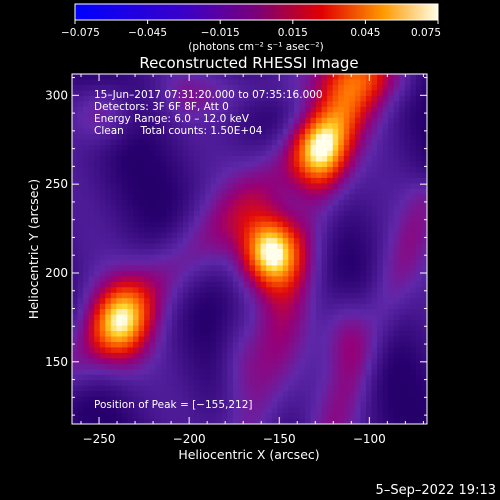  I want to click on colorbar, so click(256, 12).